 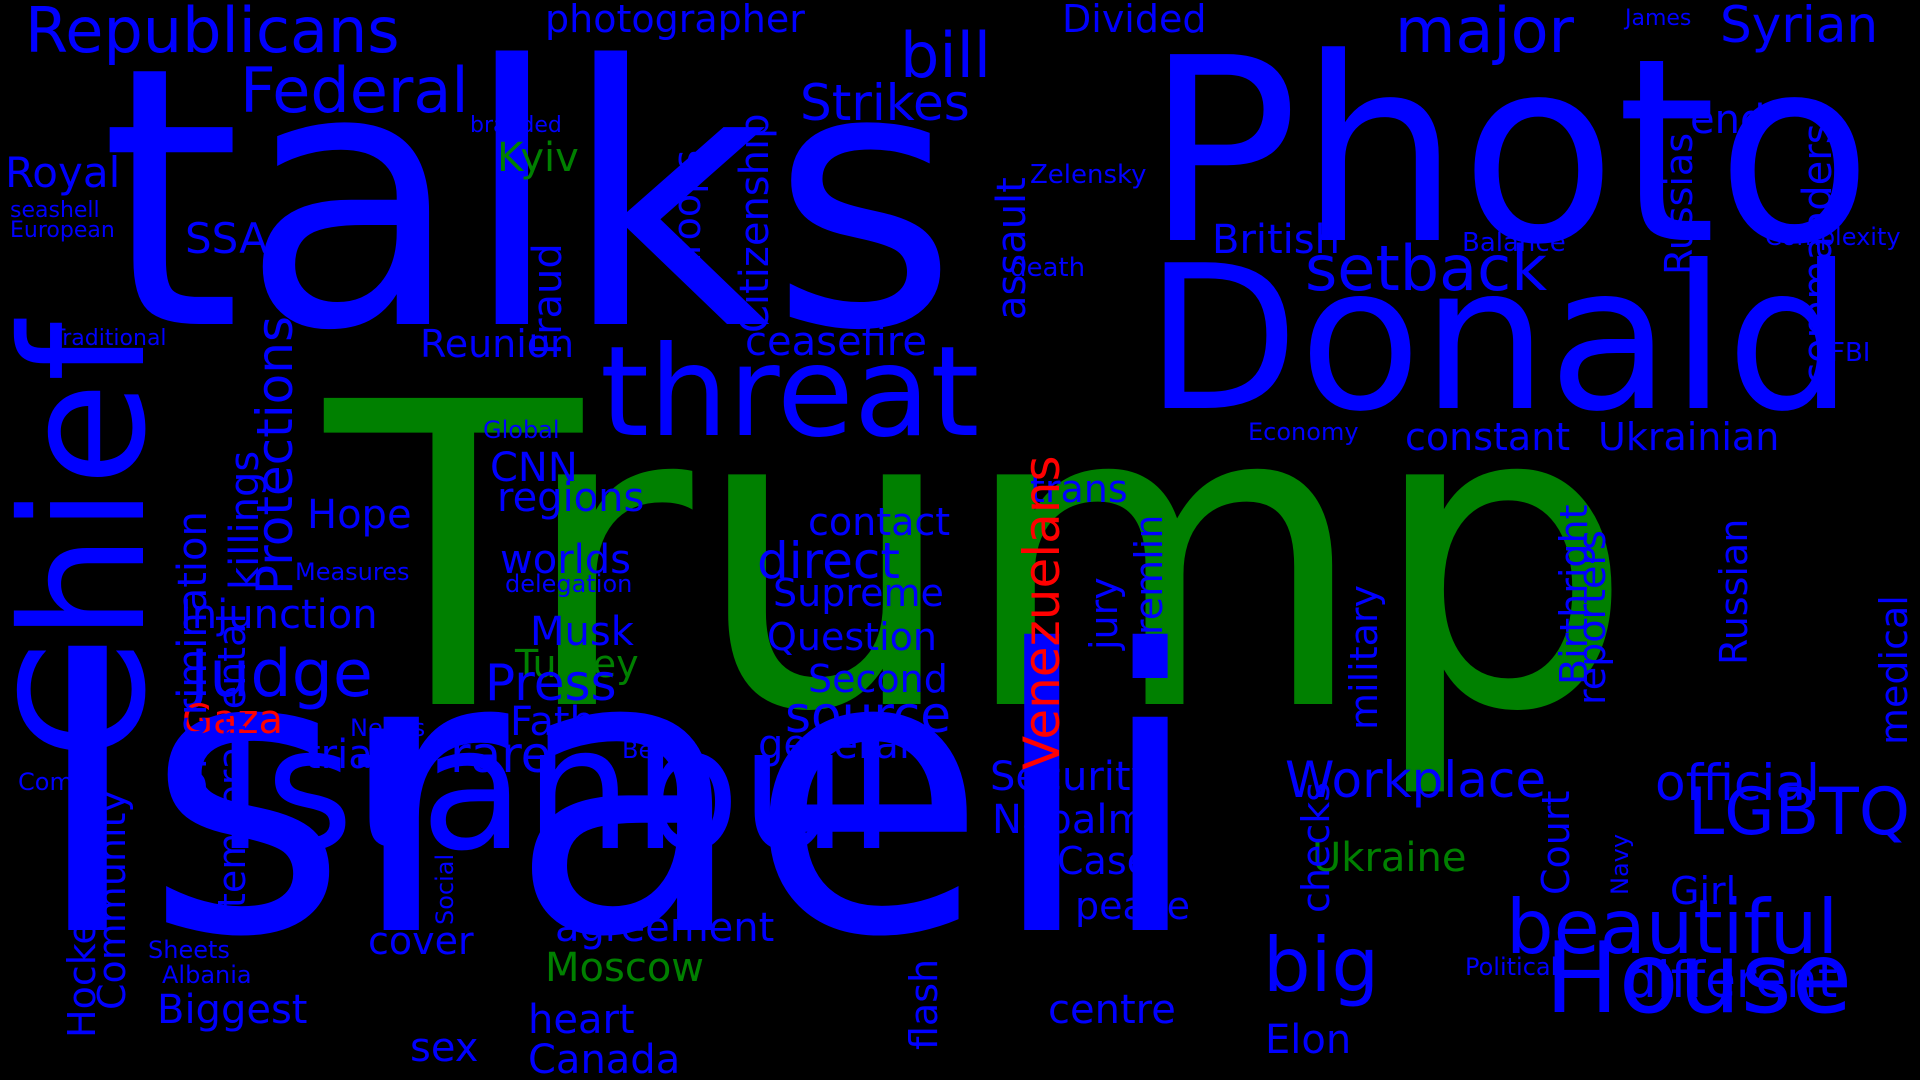 What do you see at coordinates (828, 561) in the screenshot?
I see `word-direct: direct` at bounding box center [828, 561].